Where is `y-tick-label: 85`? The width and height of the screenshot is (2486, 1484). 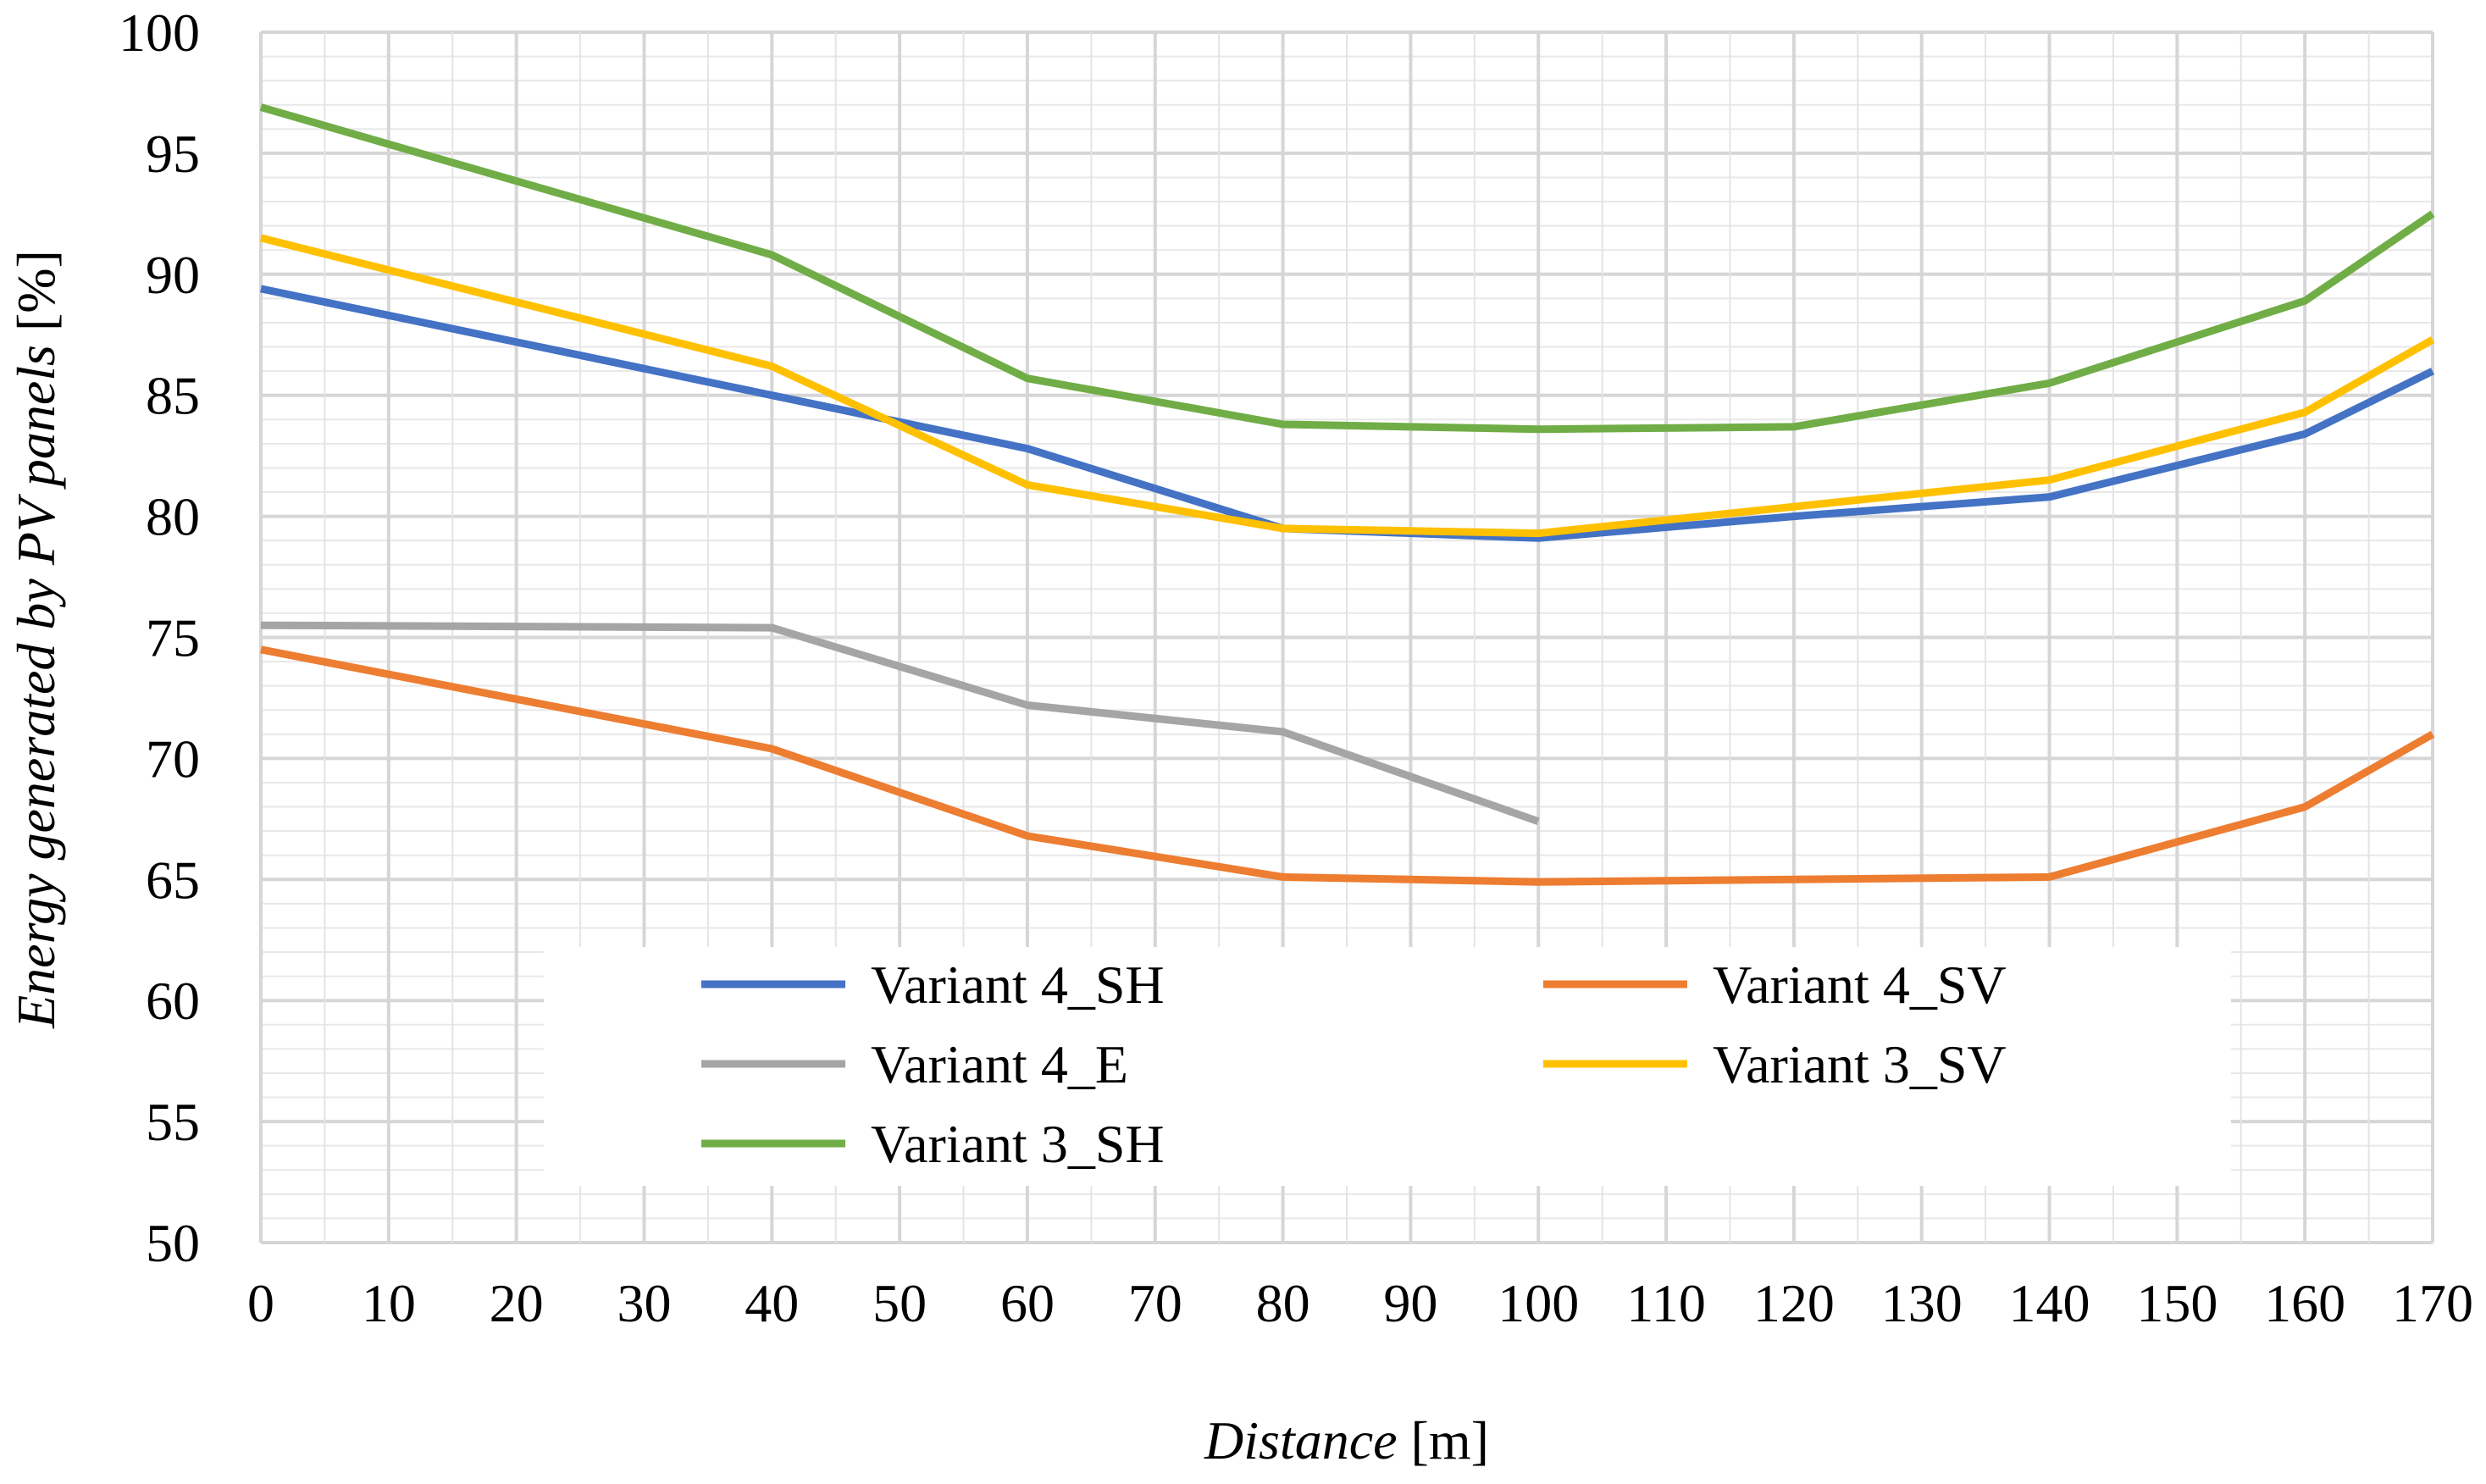 y-tick-label: 85 is located at coordinates (173, 396).